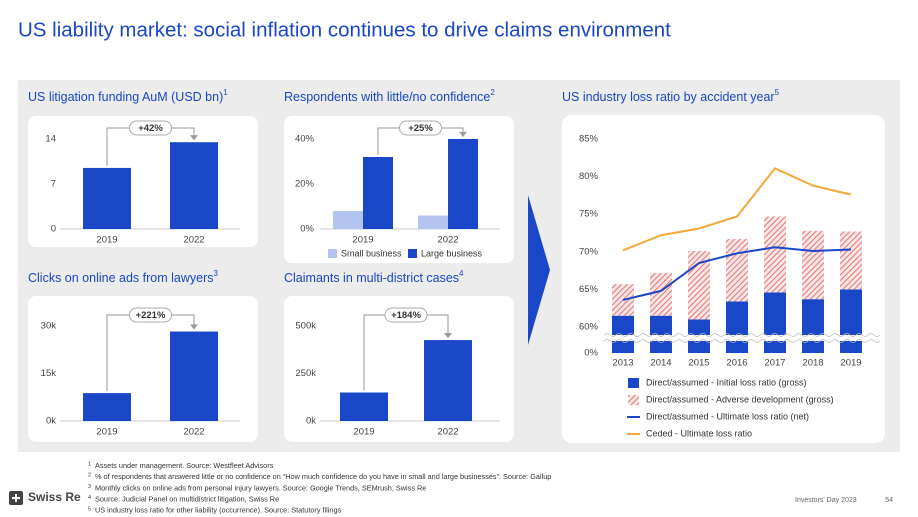 The image size is (918, 517). What do you see at coordinates (89, 476) in the screenshot?
I see `footnote-number: 2` at bounding box center [89, 476].